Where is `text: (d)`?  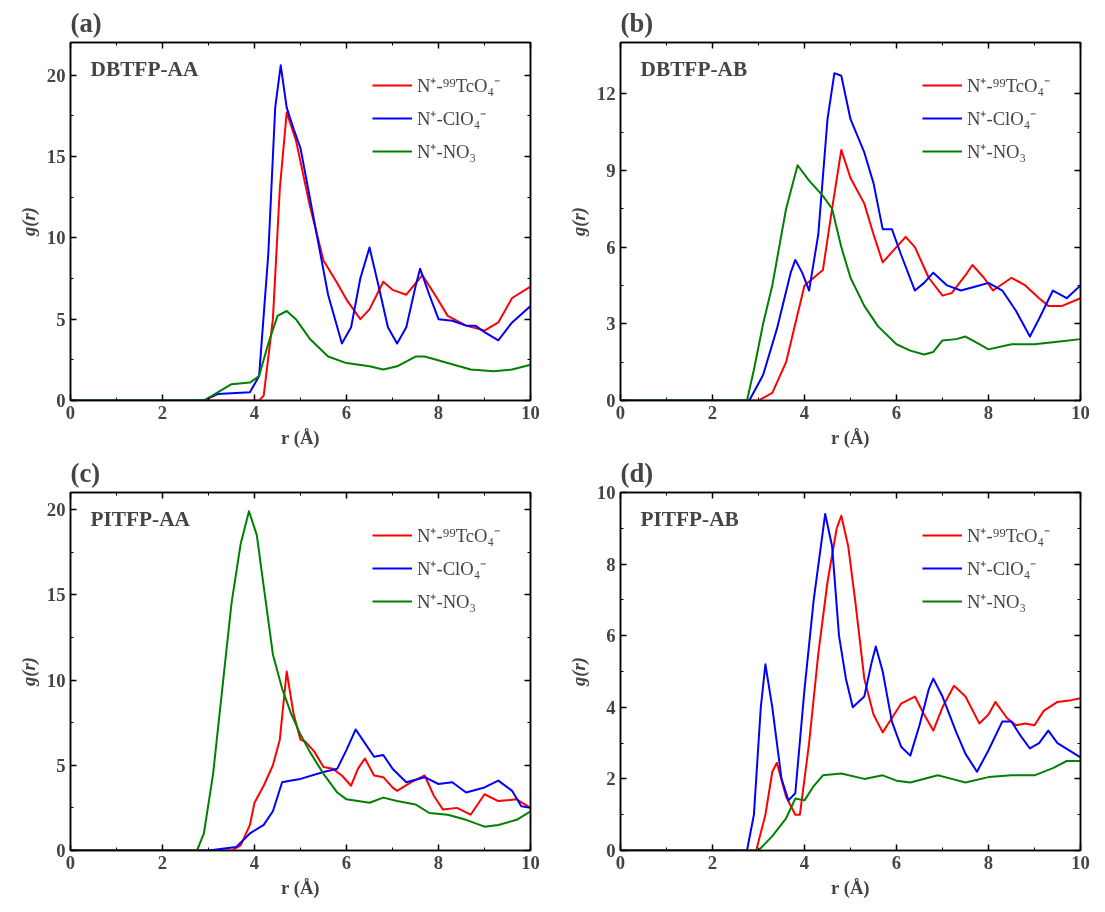
text: (d) is located at coordinates (637, 472).